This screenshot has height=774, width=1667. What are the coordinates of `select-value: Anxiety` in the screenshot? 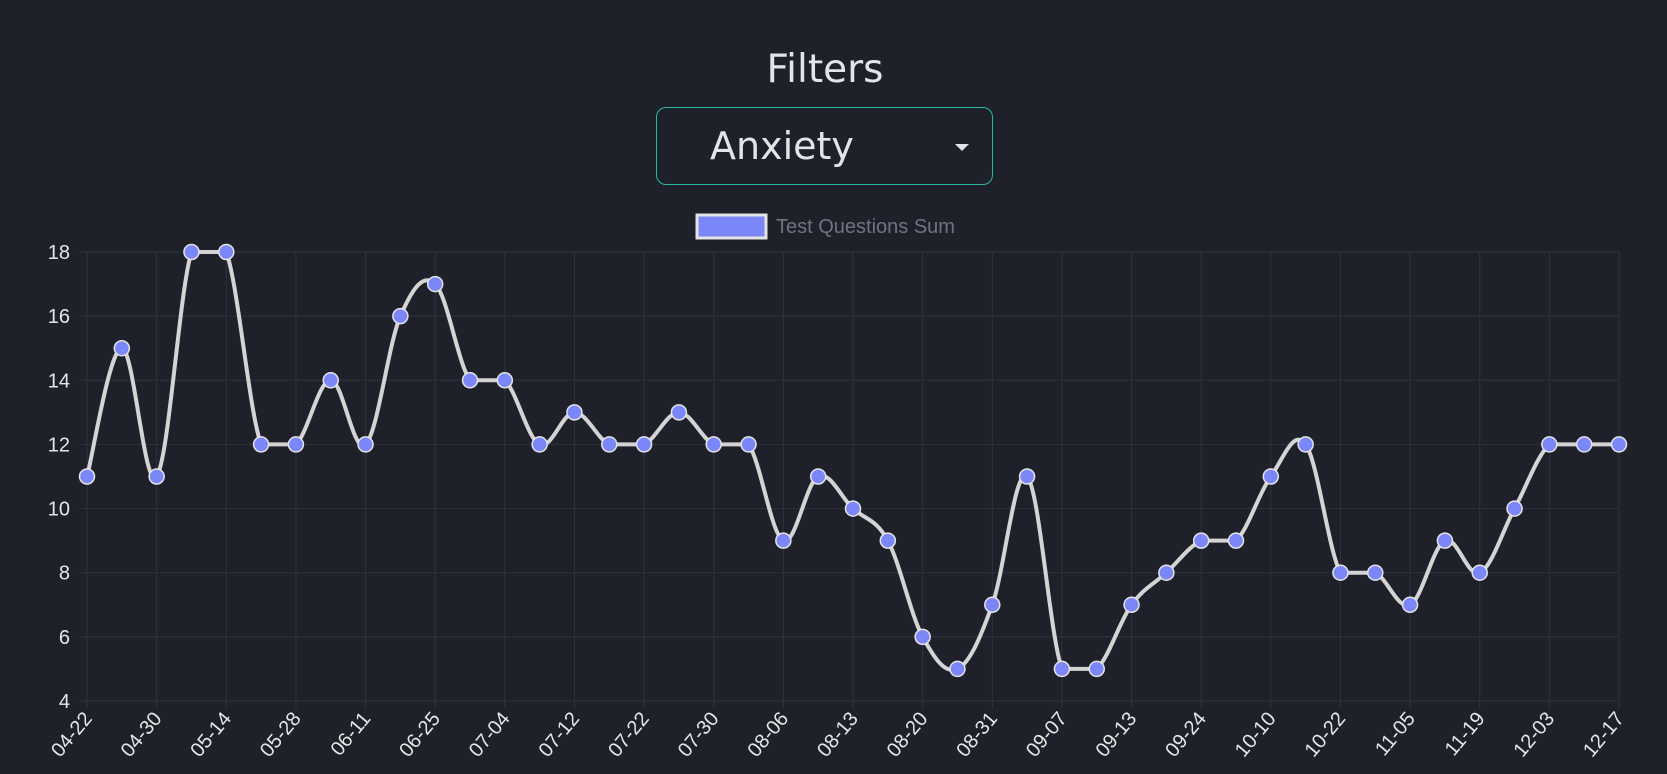 It's located at (782, 146).